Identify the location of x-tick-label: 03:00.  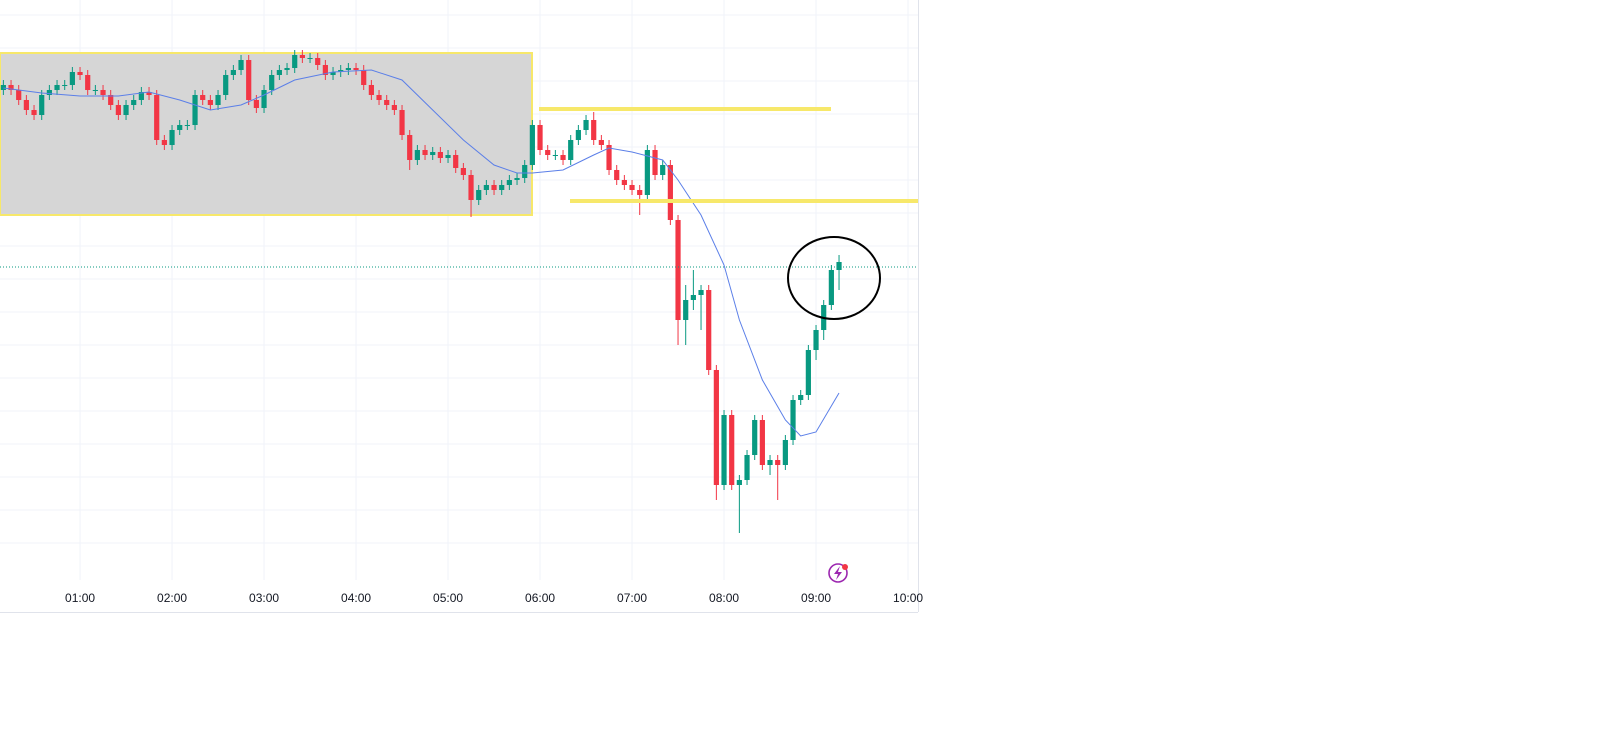
(264, 598).